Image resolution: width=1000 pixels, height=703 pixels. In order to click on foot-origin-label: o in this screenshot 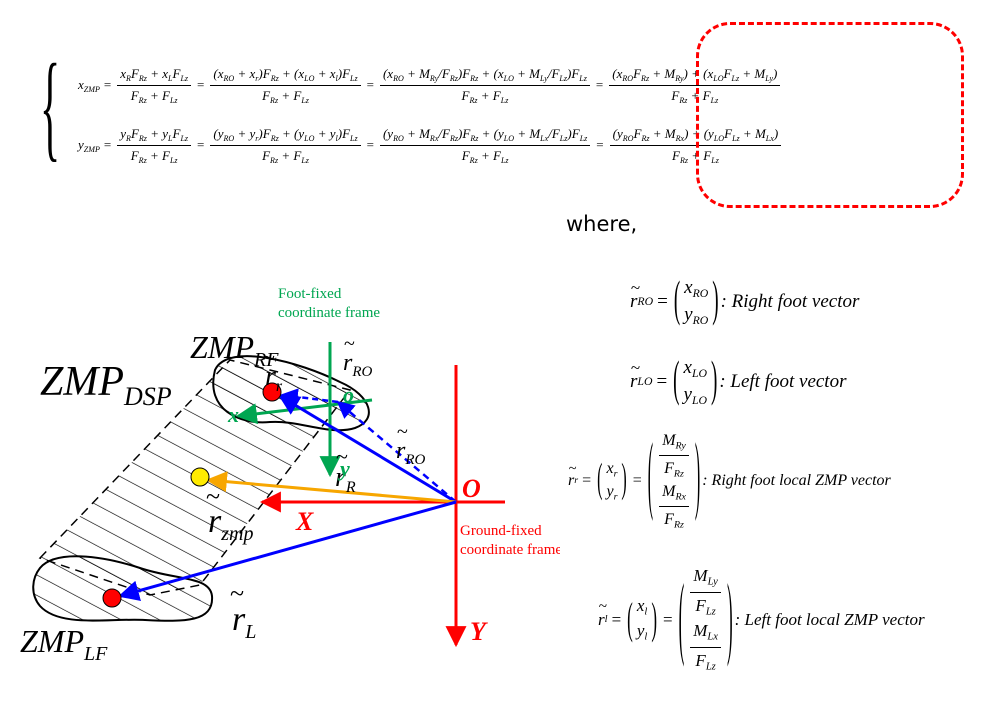, I will do `click(348, 394)`.